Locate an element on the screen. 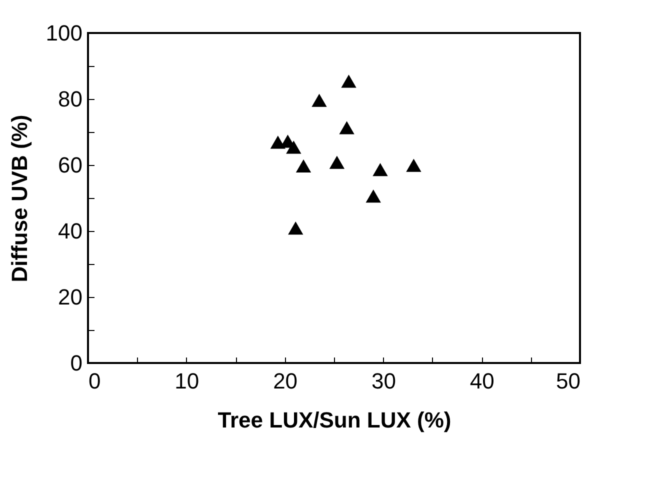  x-tick-label: 40 is located at coordinates (482, 381).